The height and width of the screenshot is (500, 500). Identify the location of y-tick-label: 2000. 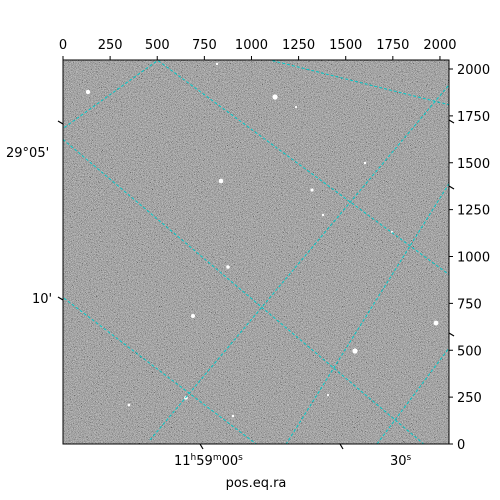
(473, 70).